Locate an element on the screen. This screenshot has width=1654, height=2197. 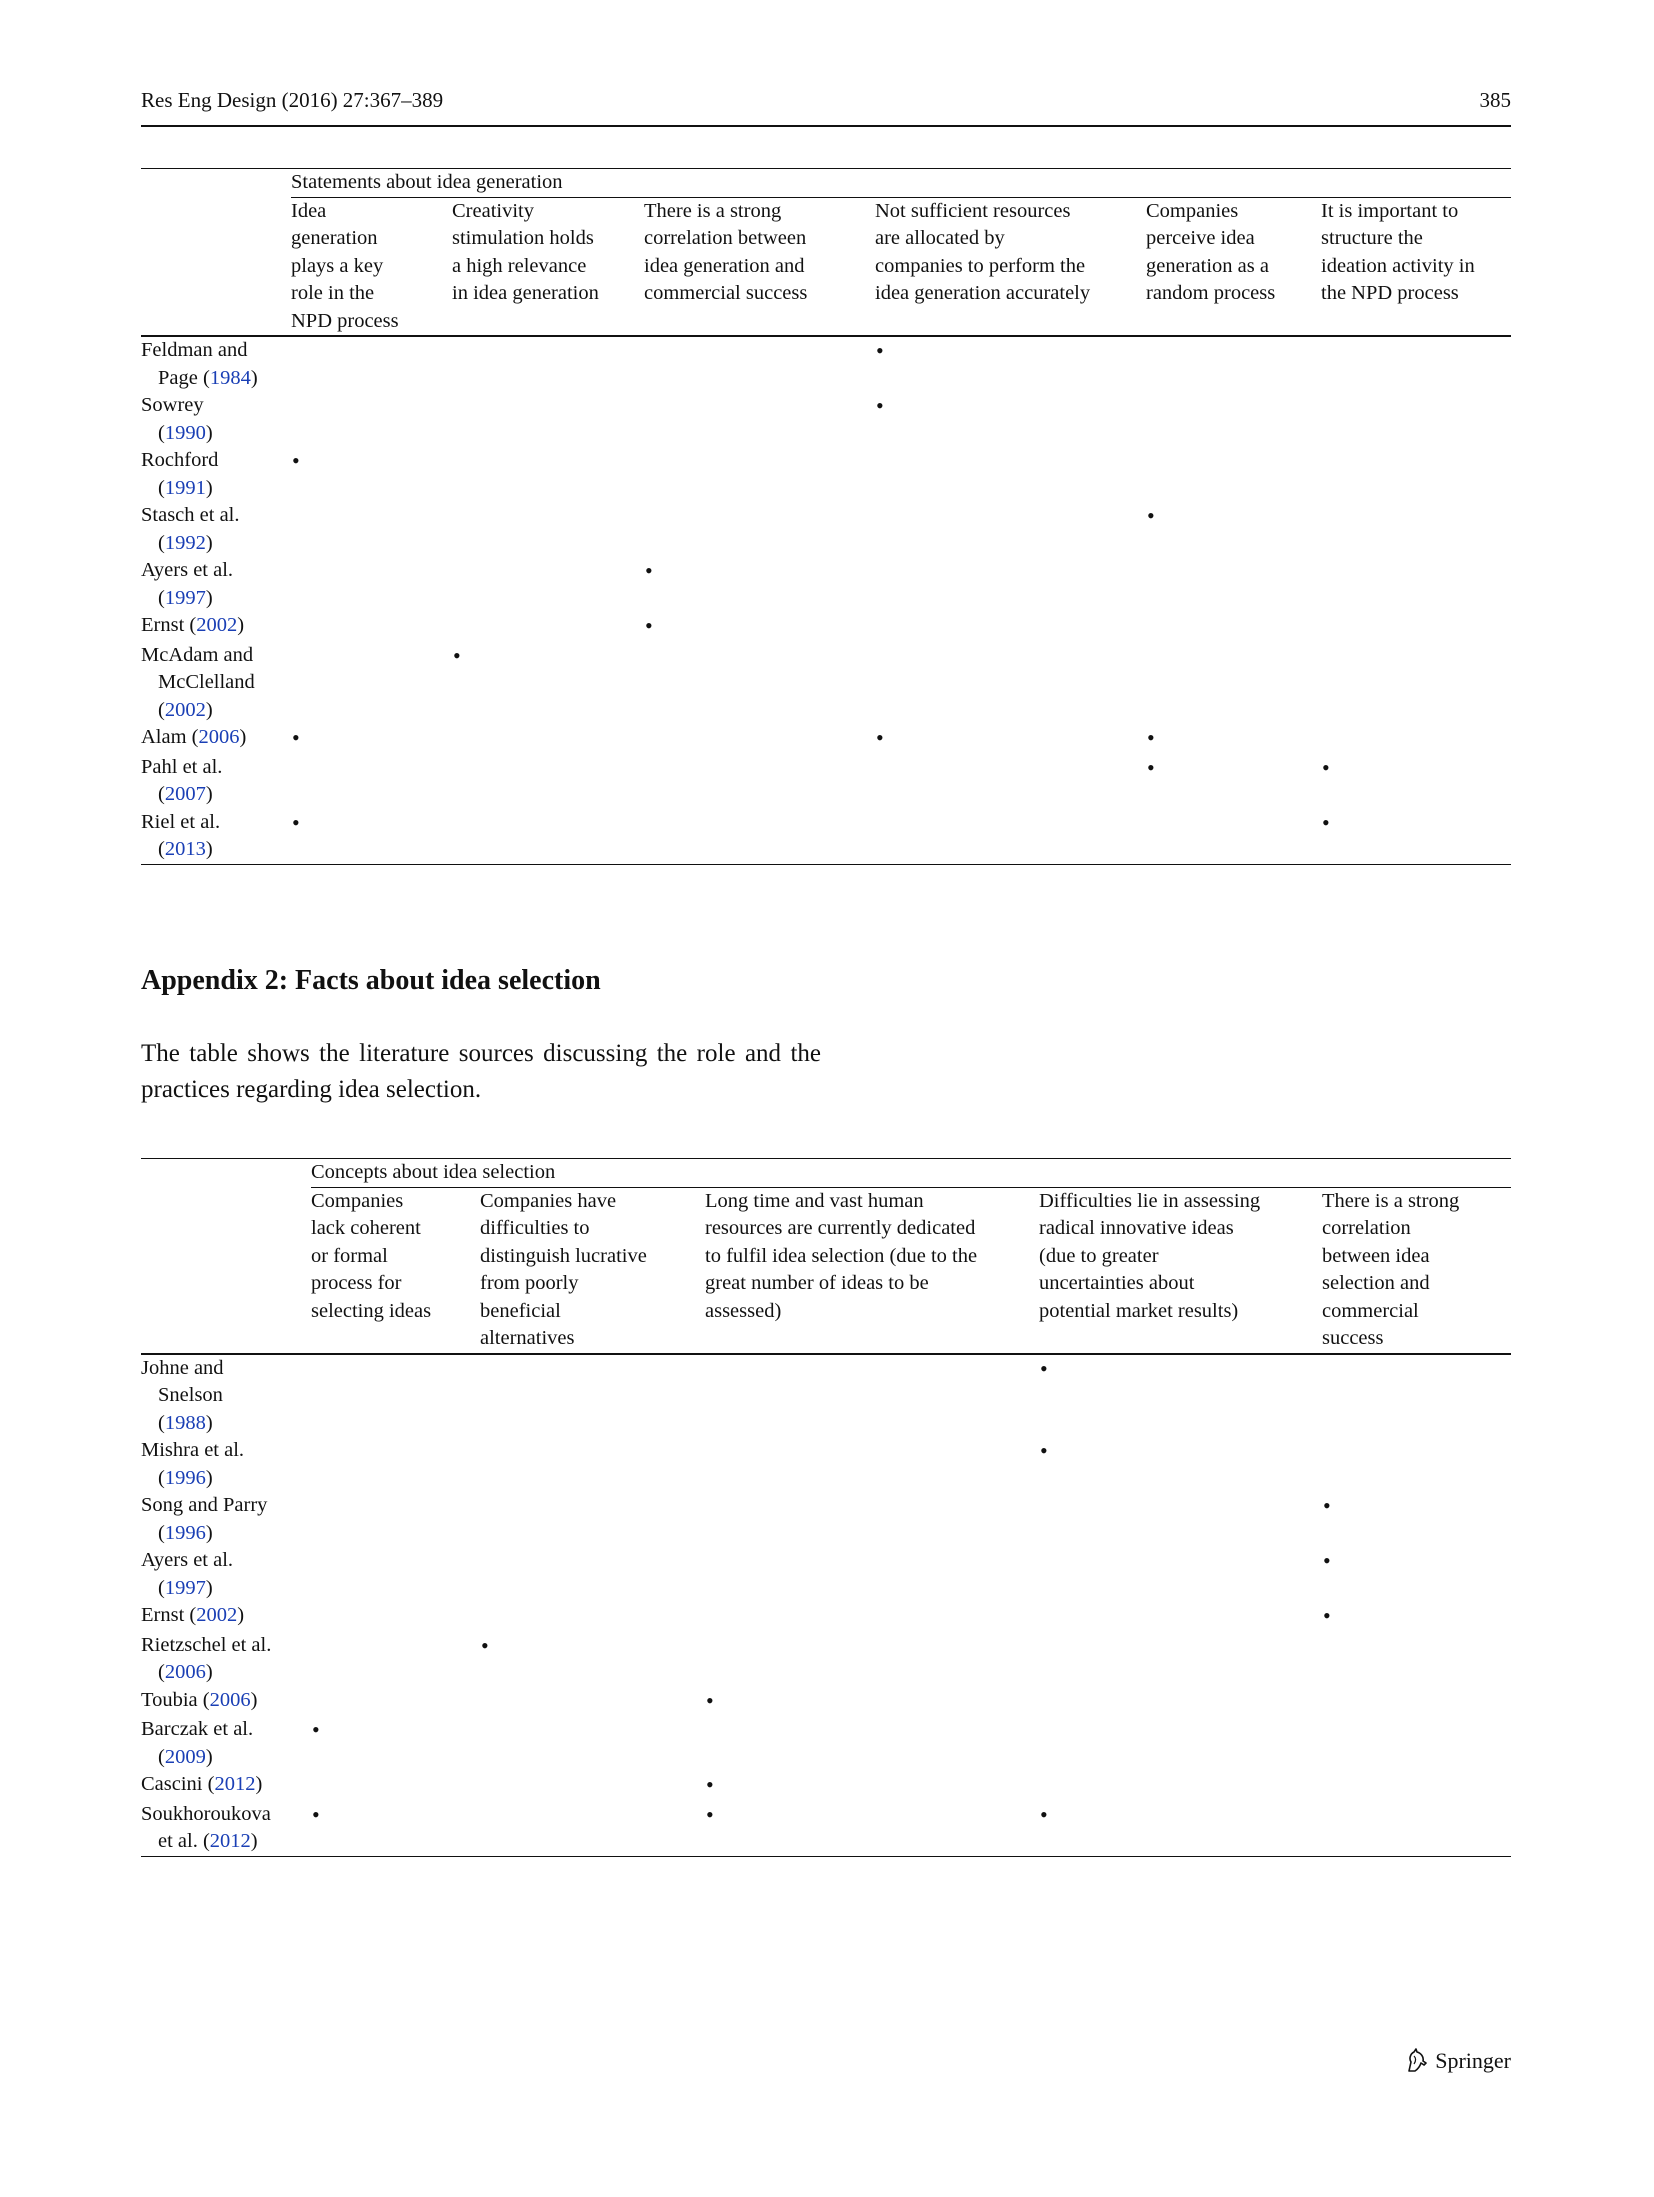
year-link: 1984 is located at coordinates (230, 377).